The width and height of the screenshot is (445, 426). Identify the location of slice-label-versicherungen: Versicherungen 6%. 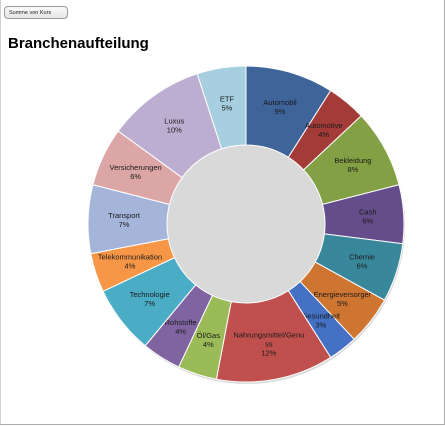
(136, 172).